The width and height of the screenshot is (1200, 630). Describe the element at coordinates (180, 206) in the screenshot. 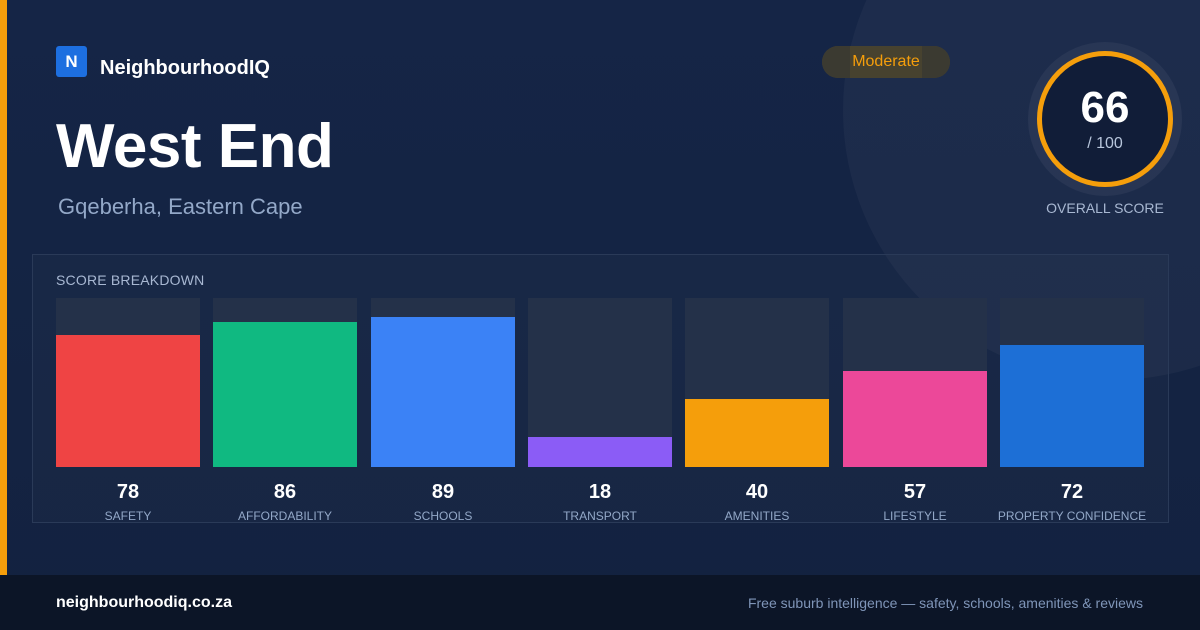

I see `suburb-location: Gqeberha, Eastern Cape` at that location.